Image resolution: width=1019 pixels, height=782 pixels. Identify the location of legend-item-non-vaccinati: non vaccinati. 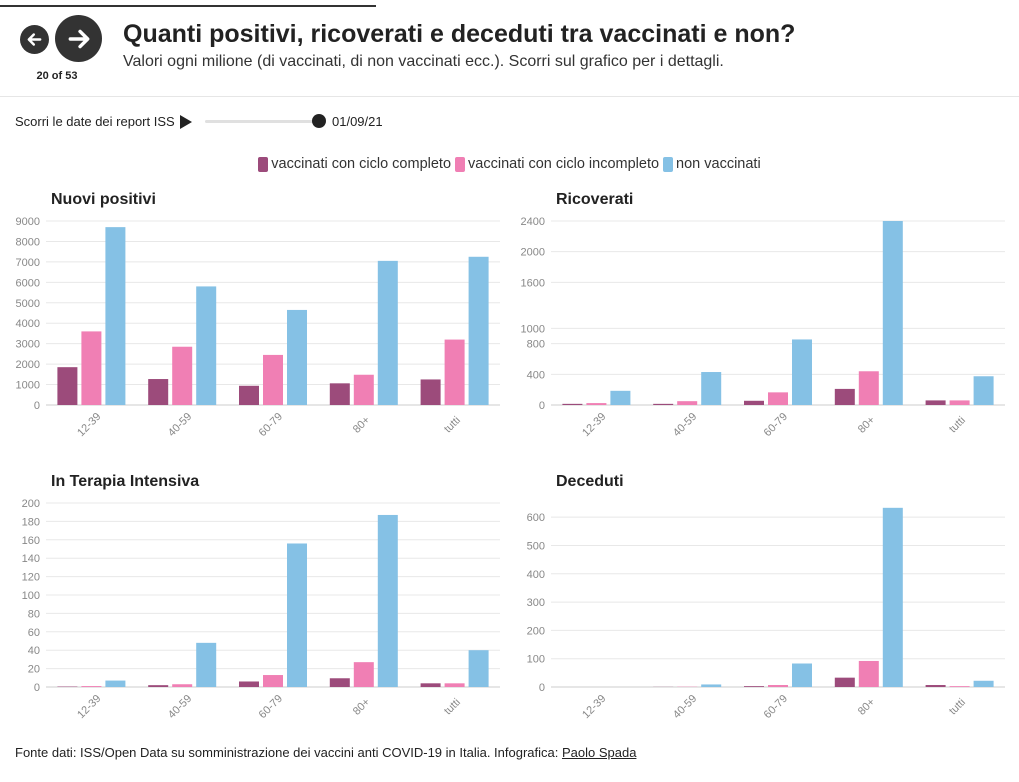
(712, 164).